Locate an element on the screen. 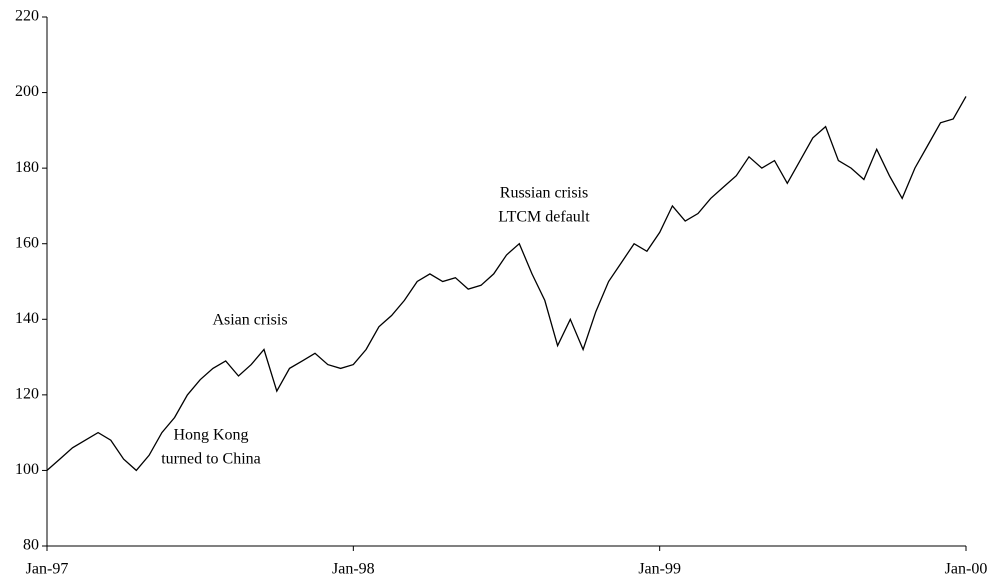 The image size is (1004, 583). x-tick-label: Jan-97 is located at coordinates (47, 569).